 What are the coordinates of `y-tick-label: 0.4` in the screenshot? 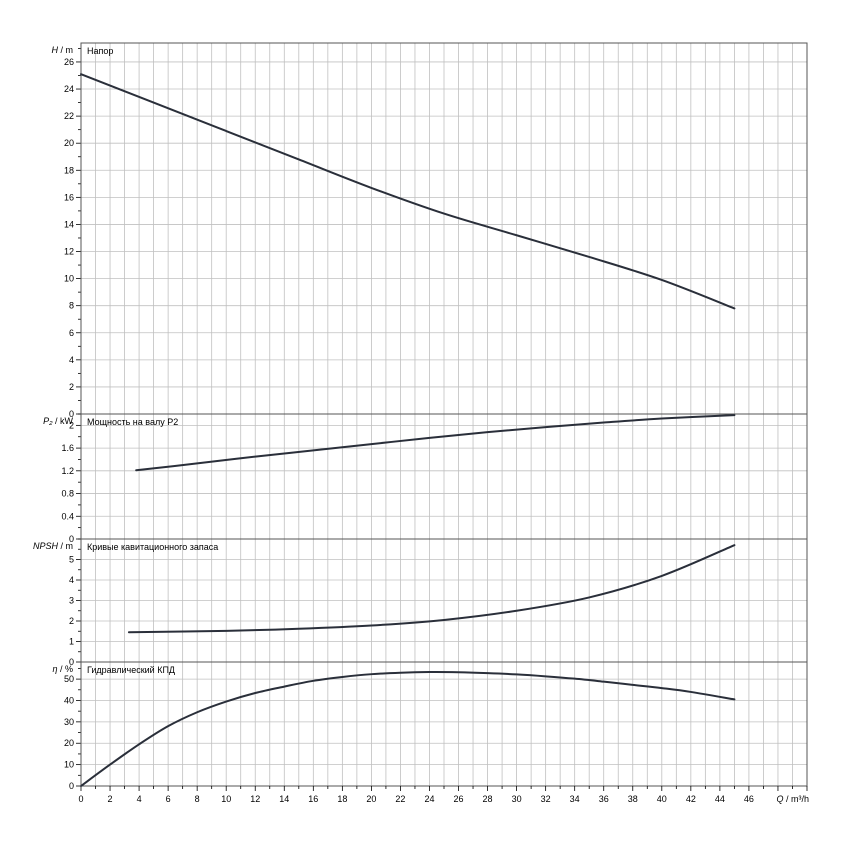 It's located at (67, 516).